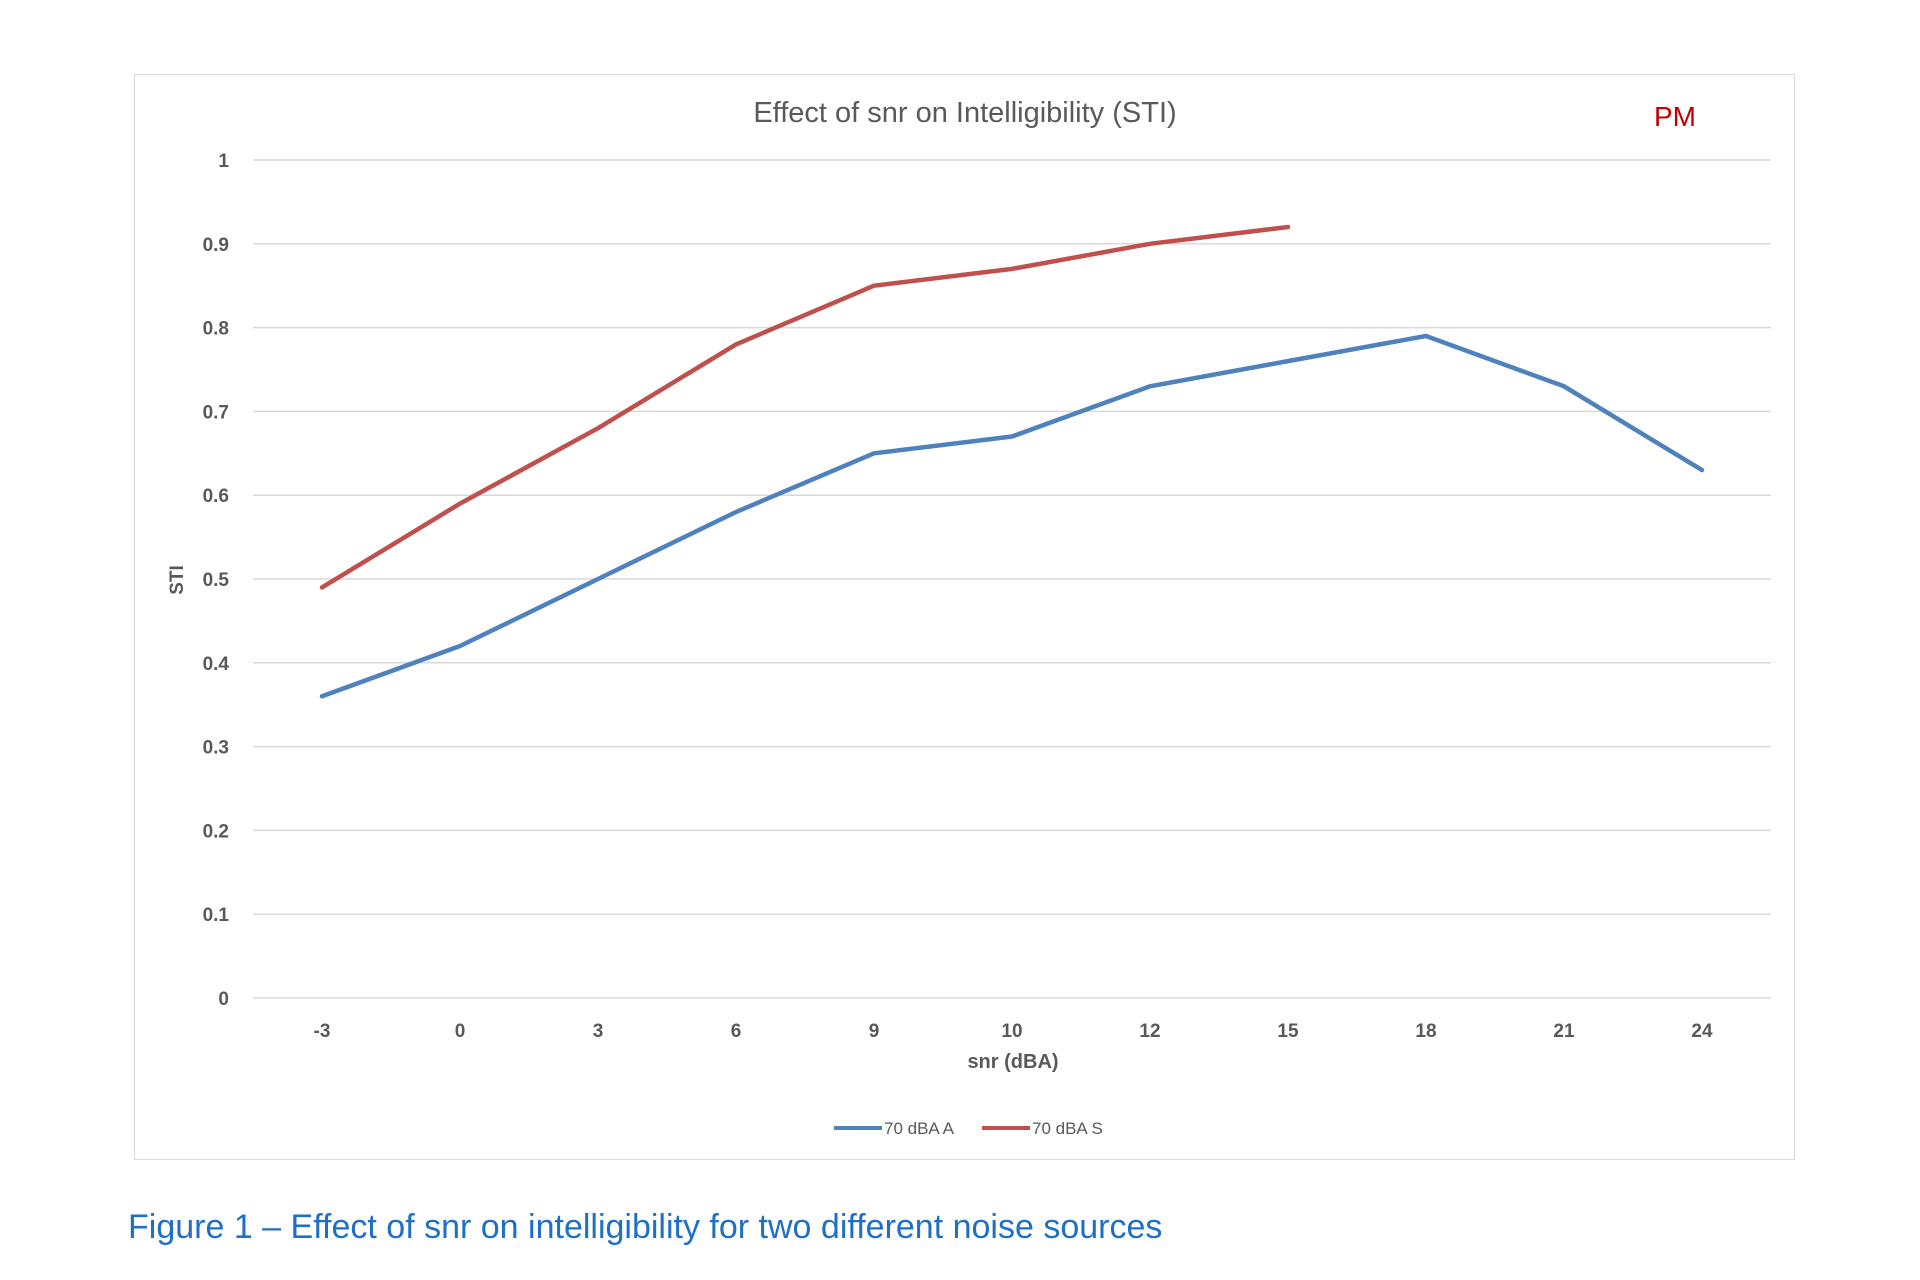 The width and height of the screenshot is (1920, 1280). Describe the element at coordinates (216, 748) in the screenshot. I see `y-tick-label: 0.3` at that location.